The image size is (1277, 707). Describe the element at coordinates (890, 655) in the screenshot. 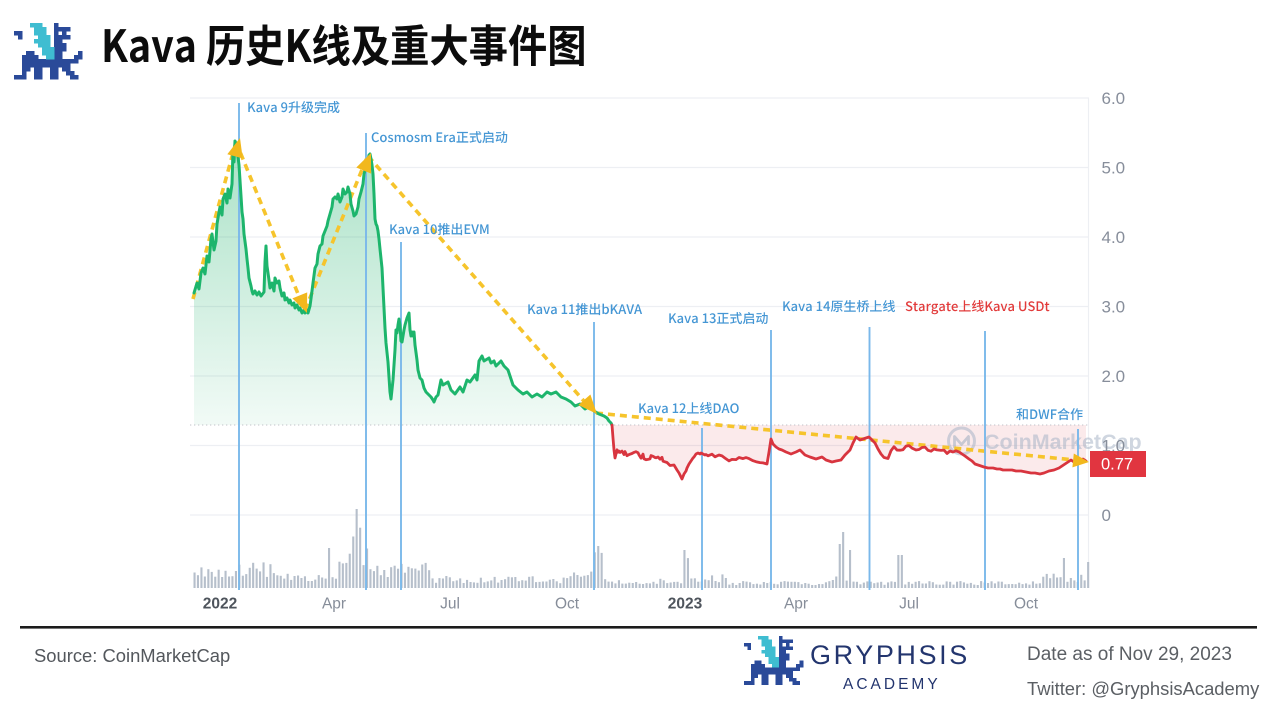

I see `svg-text: GRYPHSIS` at that location.